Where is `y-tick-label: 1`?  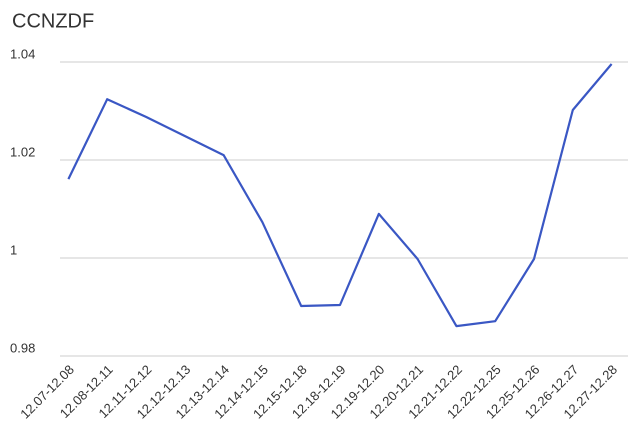
y-tick-label: 1 is located at coordinates (13, 249).